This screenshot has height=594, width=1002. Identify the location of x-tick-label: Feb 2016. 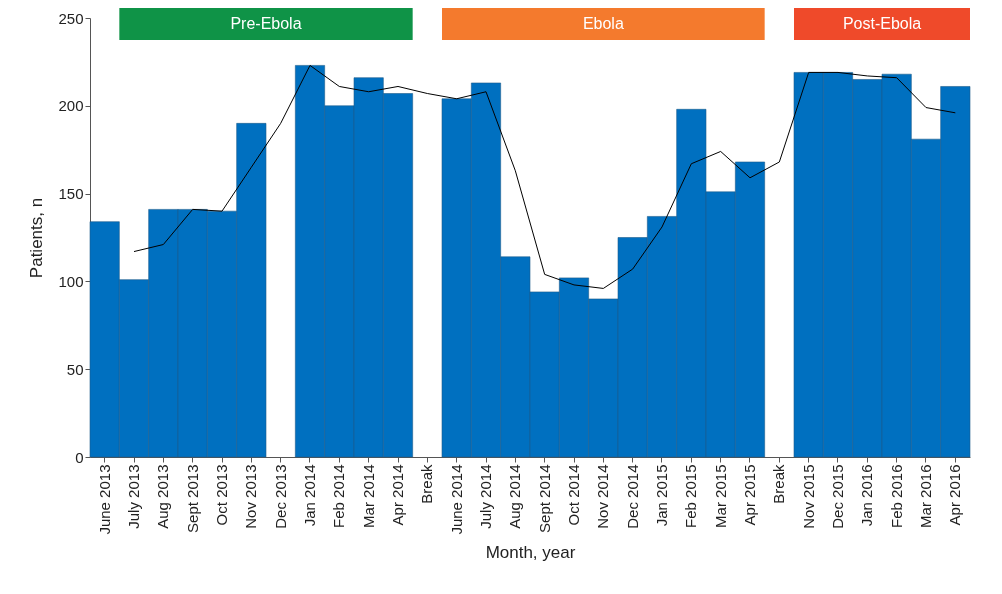
(896, 496).